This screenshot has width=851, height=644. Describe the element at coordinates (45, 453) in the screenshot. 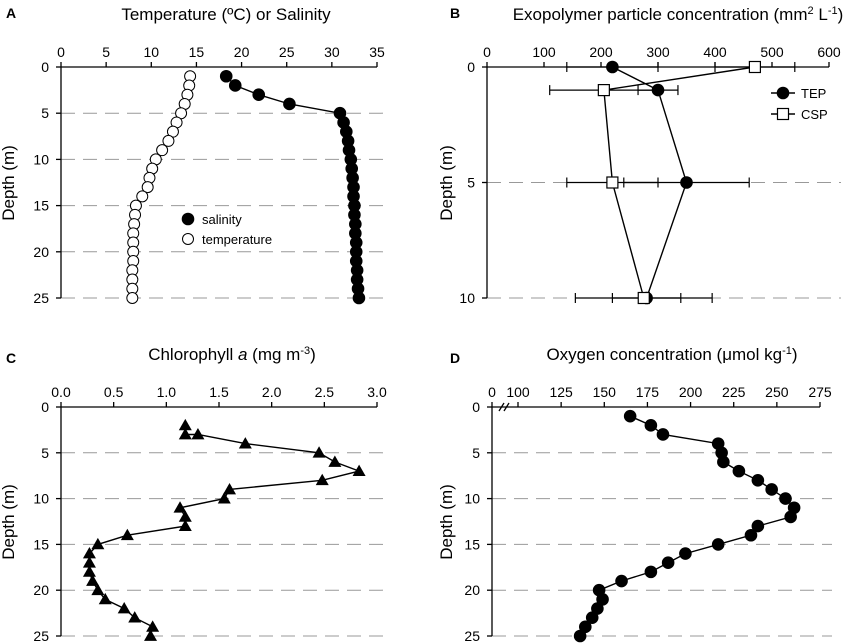

I see `y-tick-label-c-1: 5` at that location.